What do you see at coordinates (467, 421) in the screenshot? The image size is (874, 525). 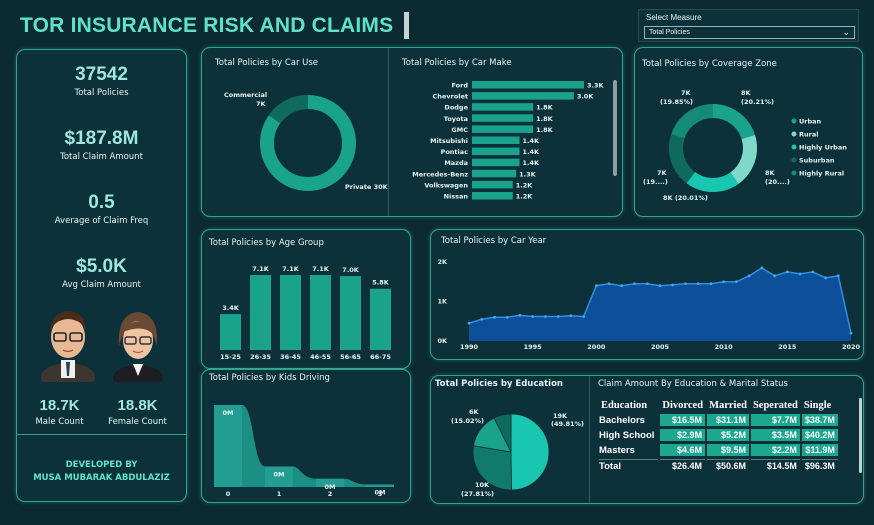 I see `edu-label-masters-pct: (15.02%)` at bounding box center [467, 421].